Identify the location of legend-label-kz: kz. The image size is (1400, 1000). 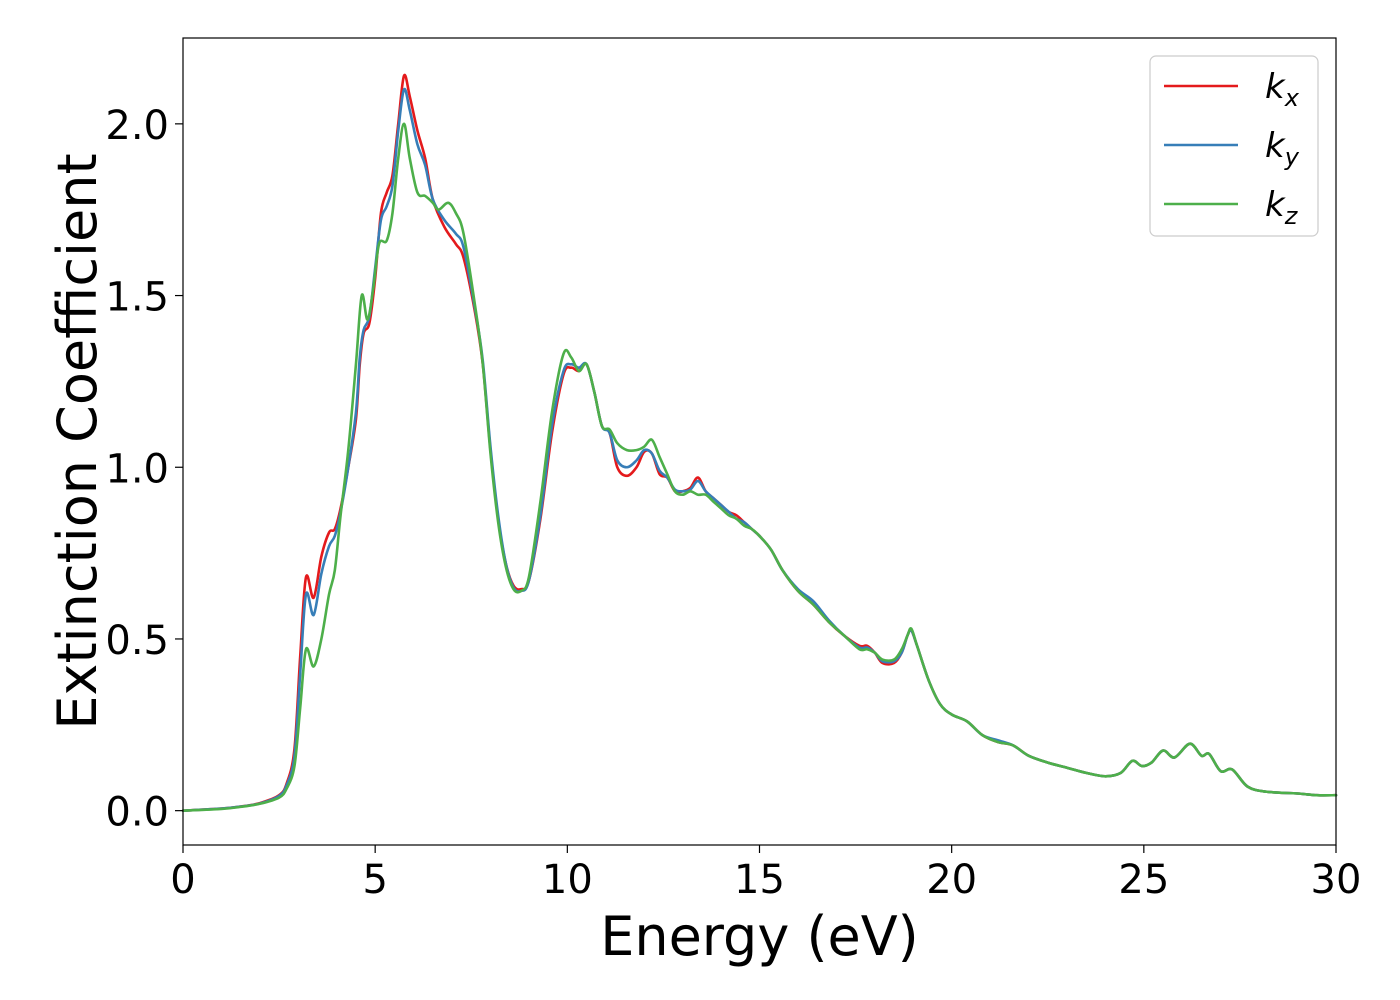
(1282, 207).